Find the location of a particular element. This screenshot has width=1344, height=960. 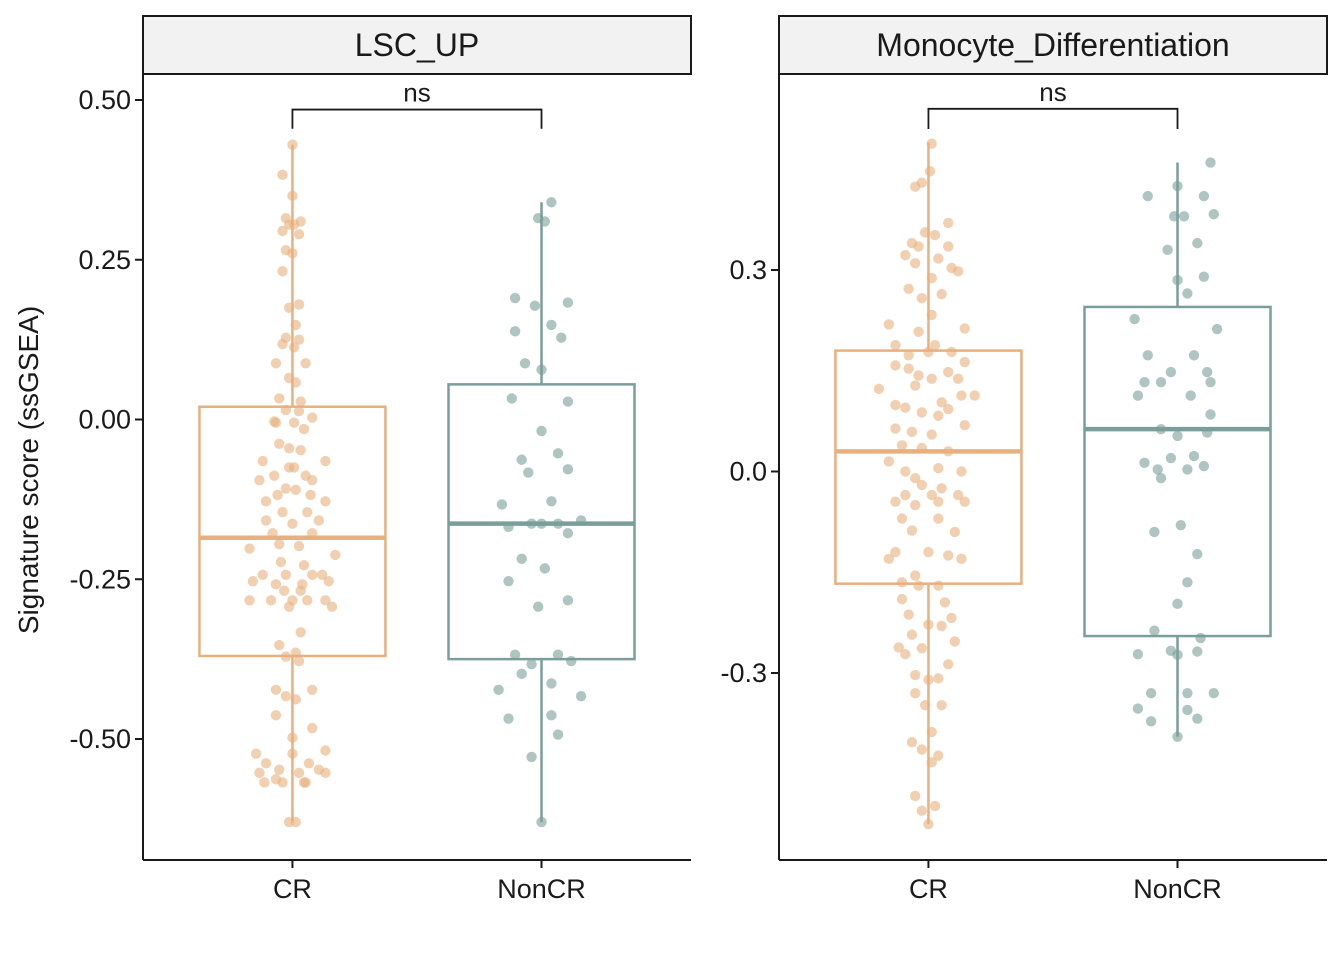

x-tick-label: NonCR is located at coordinates (541, 889).